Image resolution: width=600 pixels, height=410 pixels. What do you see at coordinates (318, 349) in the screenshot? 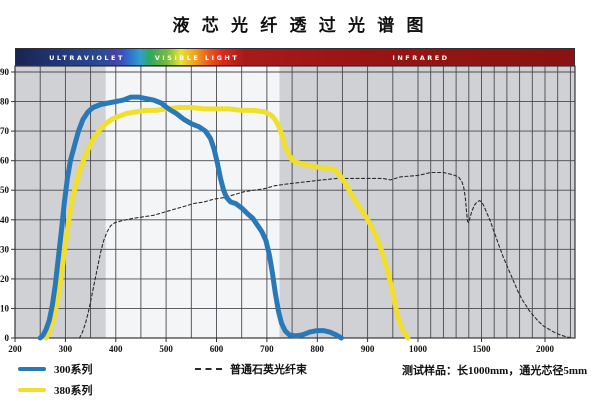
I see `x-tick-label: 800` at bounding box center [318, 349].